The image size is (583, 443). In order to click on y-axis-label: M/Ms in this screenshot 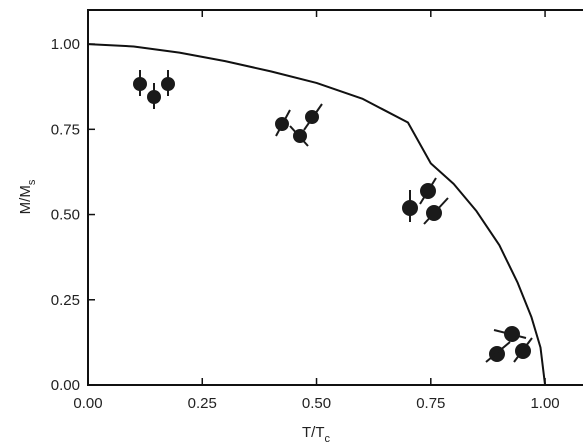, I will do `click(27, 196)`.